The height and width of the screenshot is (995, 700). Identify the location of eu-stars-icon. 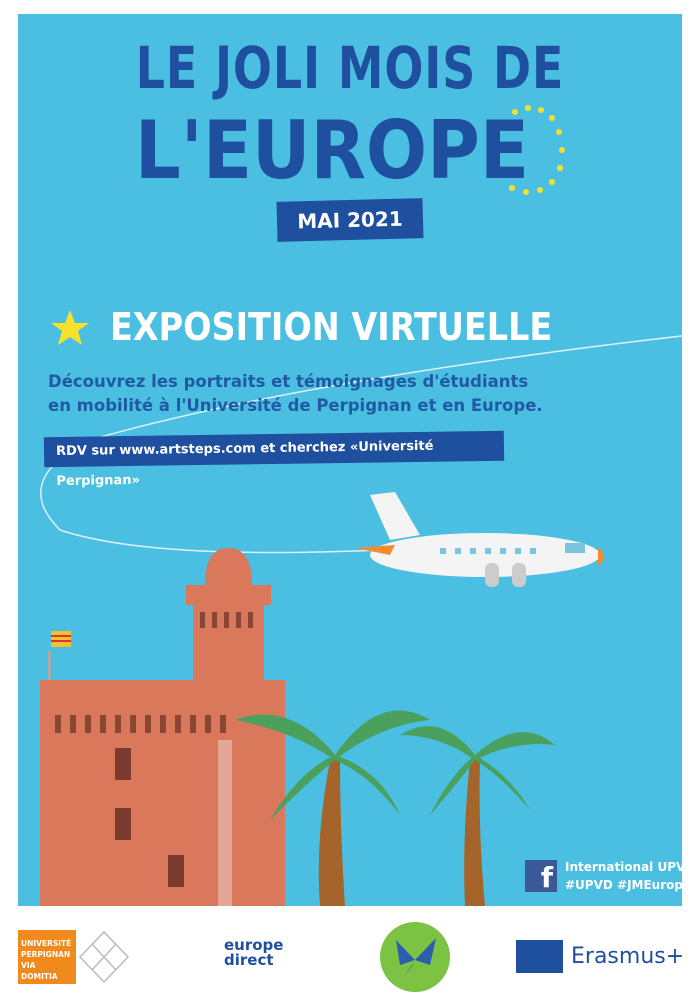
(537, 150).